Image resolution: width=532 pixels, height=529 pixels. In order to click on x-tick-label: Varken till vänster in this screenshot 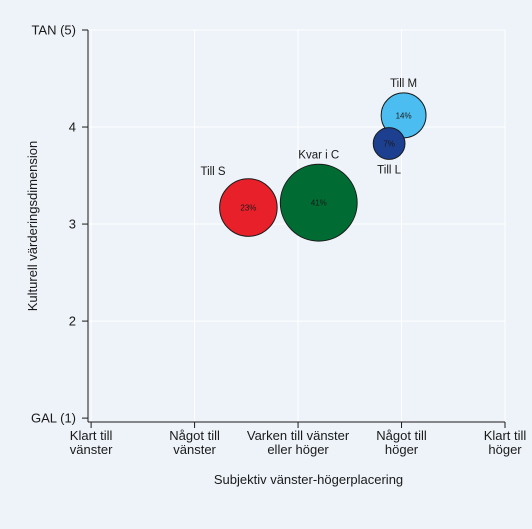, I will do `click(298, 435)`.